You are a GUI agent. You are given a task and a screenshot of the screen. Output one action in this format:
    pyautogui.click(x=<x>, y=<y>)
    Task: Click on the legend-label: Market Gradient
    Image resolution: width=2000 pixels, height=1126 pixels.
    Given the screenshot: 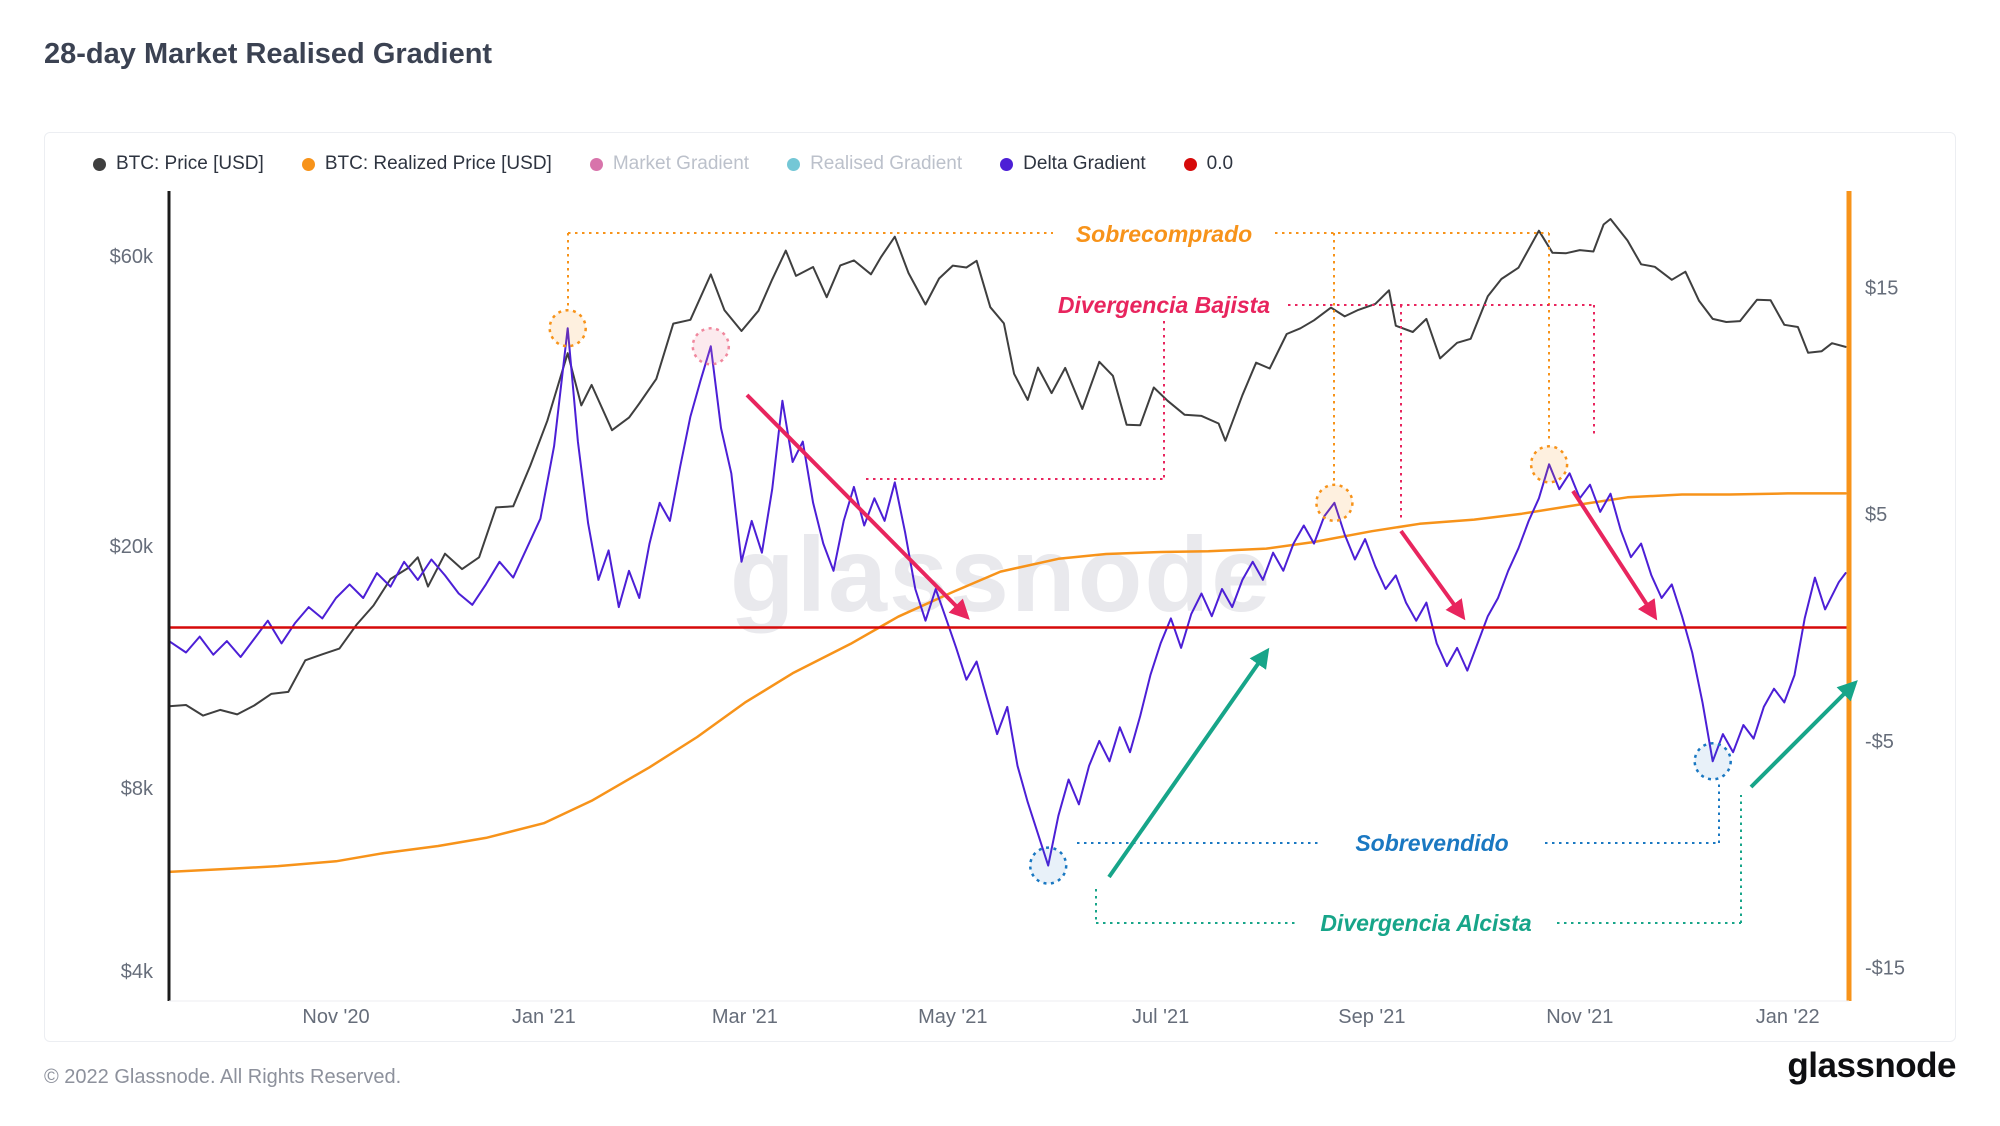 What is the action you would take?
    pyautogui.click(x=681, y=163)
    